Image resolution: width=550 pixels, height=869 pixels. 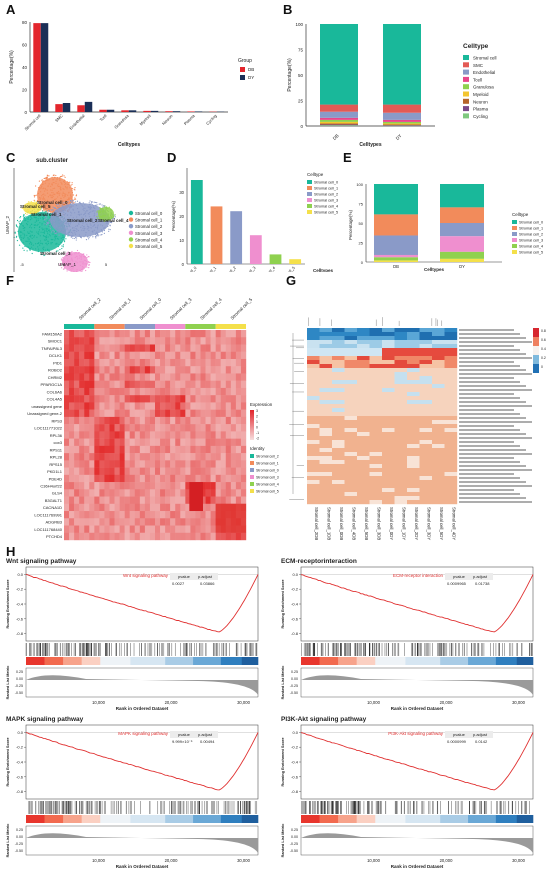 I want to click on expression-colorbar, so click(x=252, y=425).